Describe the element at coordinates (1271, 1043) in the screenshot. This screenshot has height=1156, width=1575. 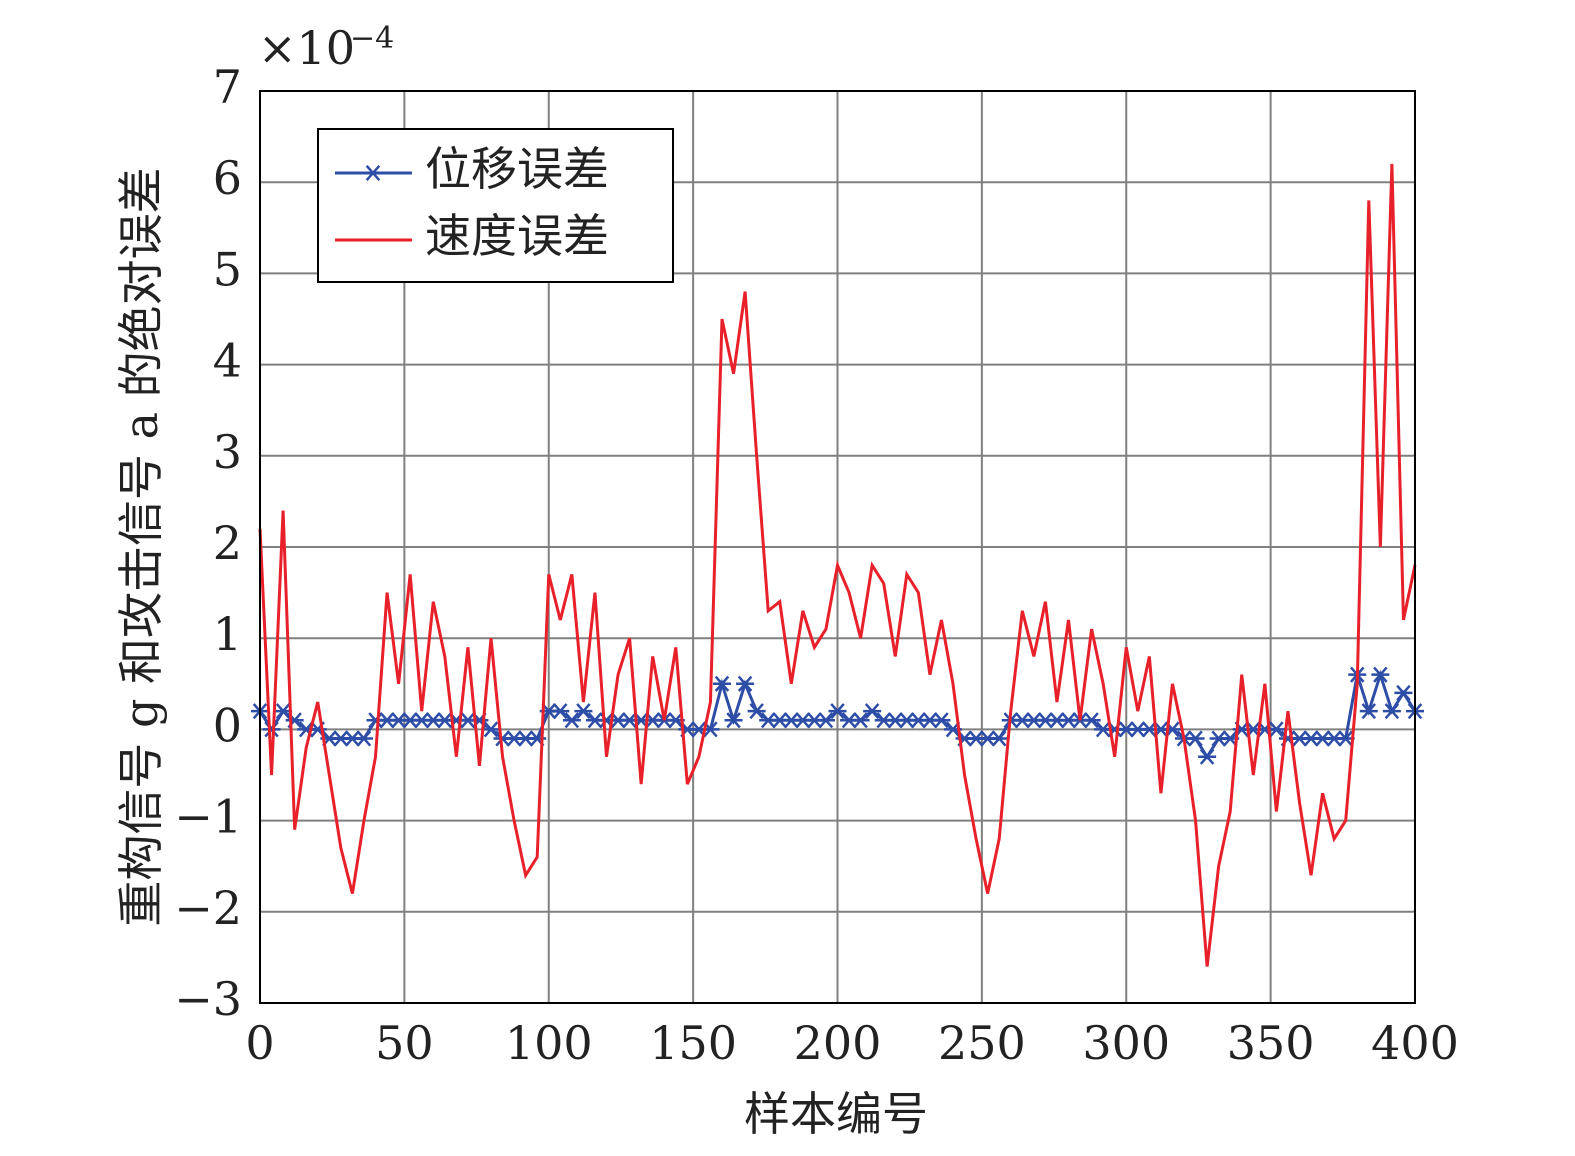
I see `x-tick-label: 350` at that location.